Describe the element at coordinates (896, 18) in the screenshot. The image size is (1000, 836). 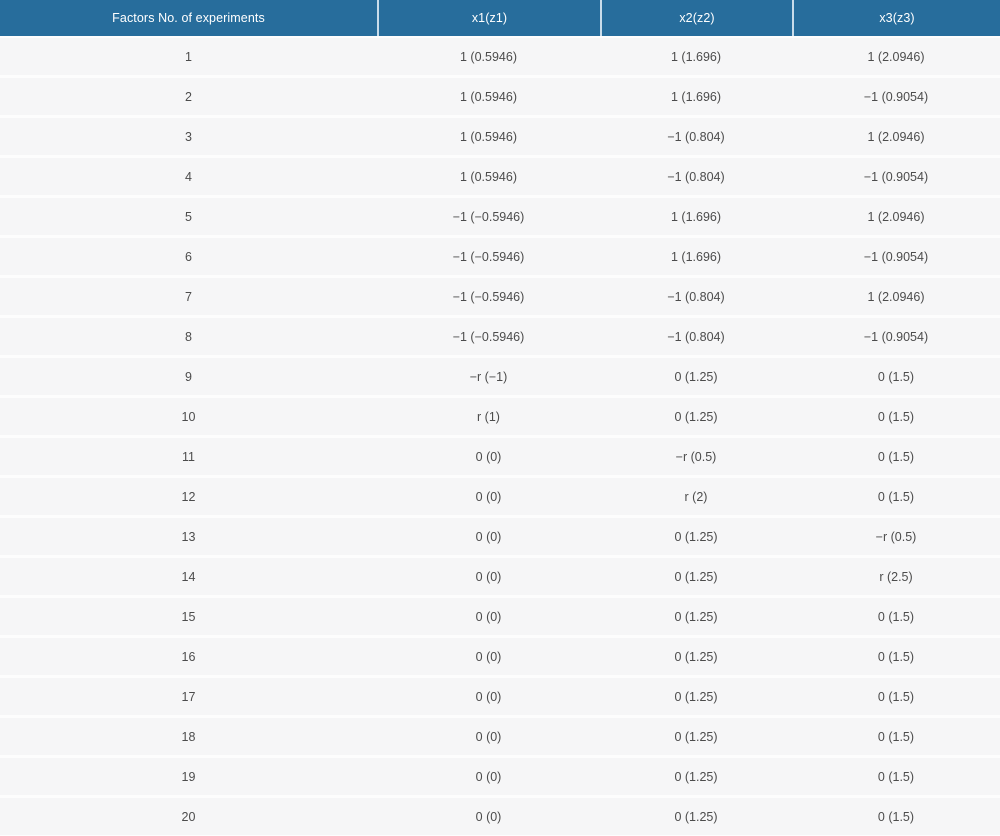
I see `column-header-x3z3: x3(z3)` at that location.